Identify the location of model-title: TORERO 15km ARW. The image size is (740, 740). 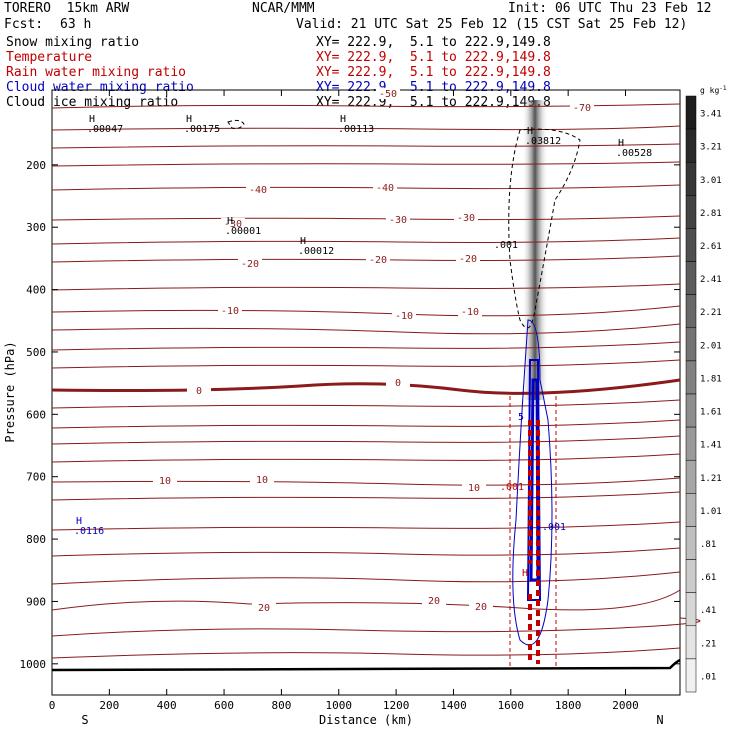
(67, 8).